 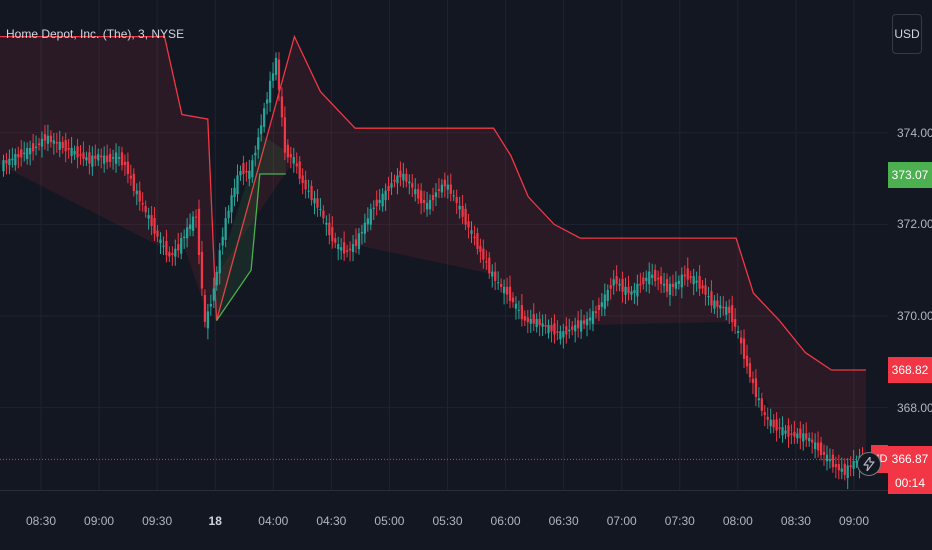 I want to click on time-tick-label: 05:30, so click(x=447, y=521).